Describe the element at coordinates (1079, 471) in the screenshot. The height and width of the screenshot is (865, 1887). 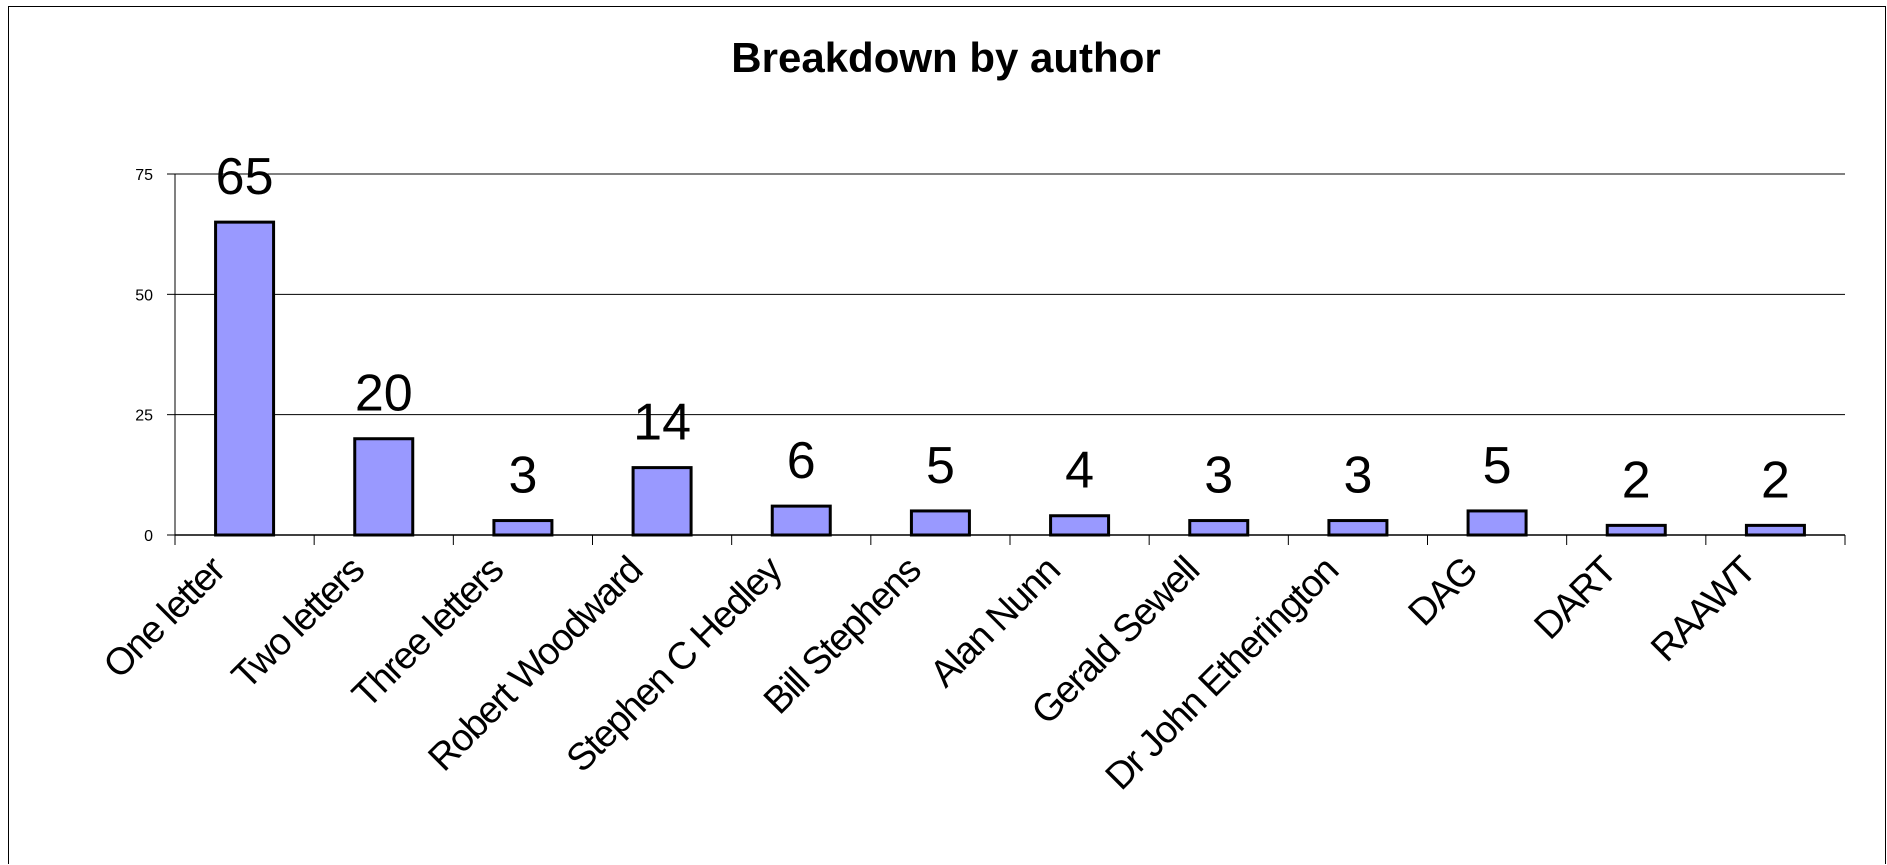
I see `data-label: 4` at that location.